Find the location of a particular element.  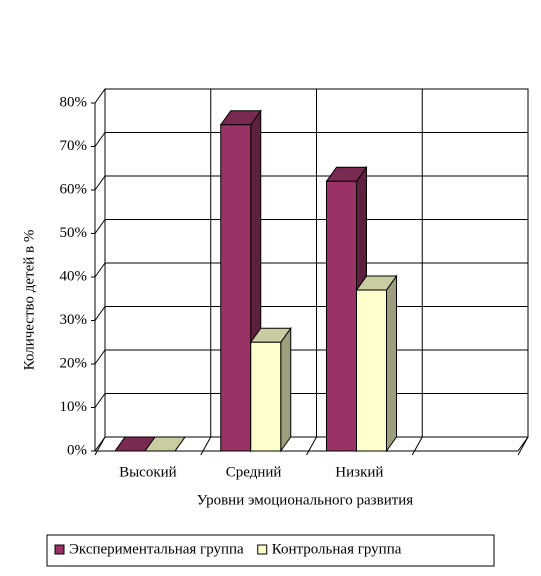

y-tick-label: 60% is located at coordinates (74, 189).